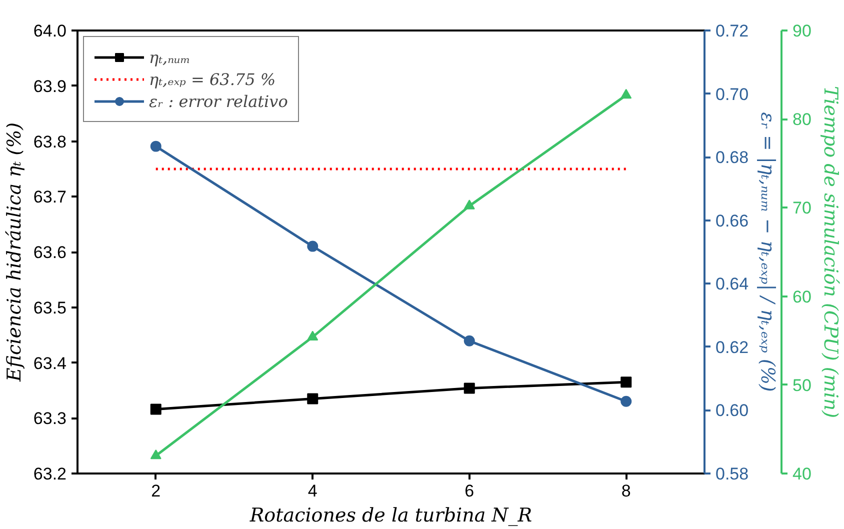  What do you see at coordinates (390, 515) in the screenshot?
I see `x-axis-title: Rotaciones de la turbina N_R` at bounding box center [390, 515].